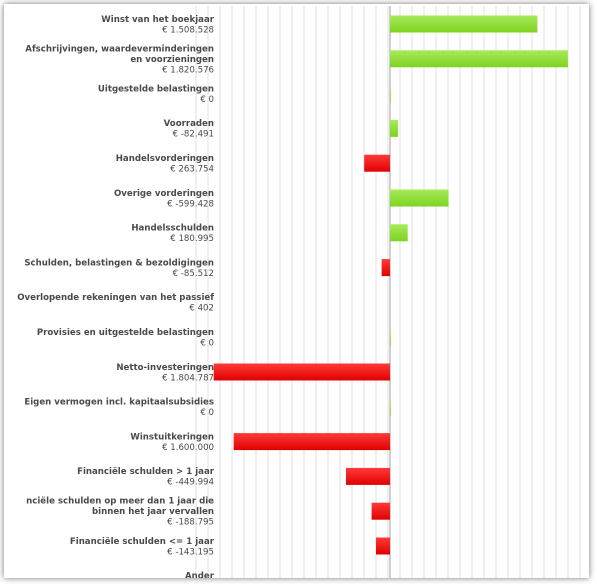 The width and height of the screenshot is (597, 584). I want to click on value-label: € 263.754, so click(192, 169).